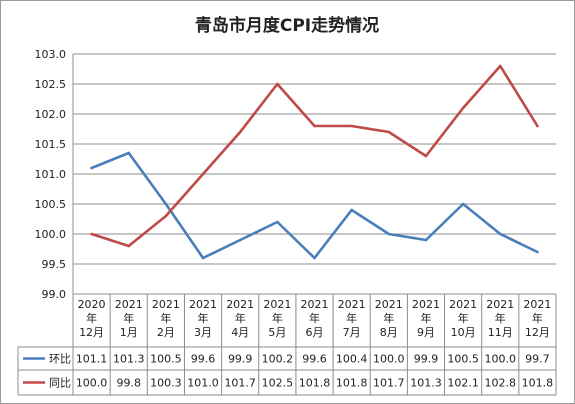 This screenshot has width=575, height=404. I want to click on x-tick-month: 11月, so click(500, 332).